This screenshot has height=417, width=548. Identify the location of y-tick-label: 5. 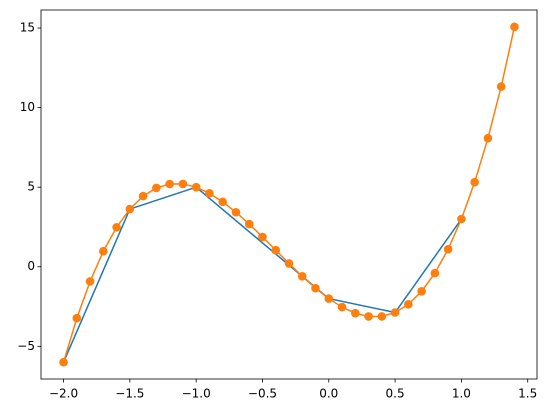
(31, 187).